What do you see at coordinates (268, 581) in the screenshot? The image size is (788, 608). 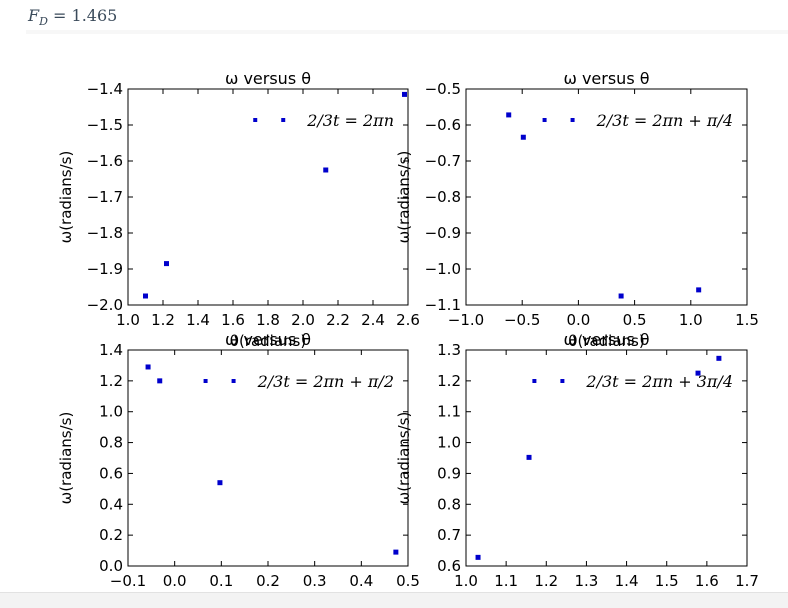 I see `x-tick-label: 0.2` at bounding box center [268, 581].